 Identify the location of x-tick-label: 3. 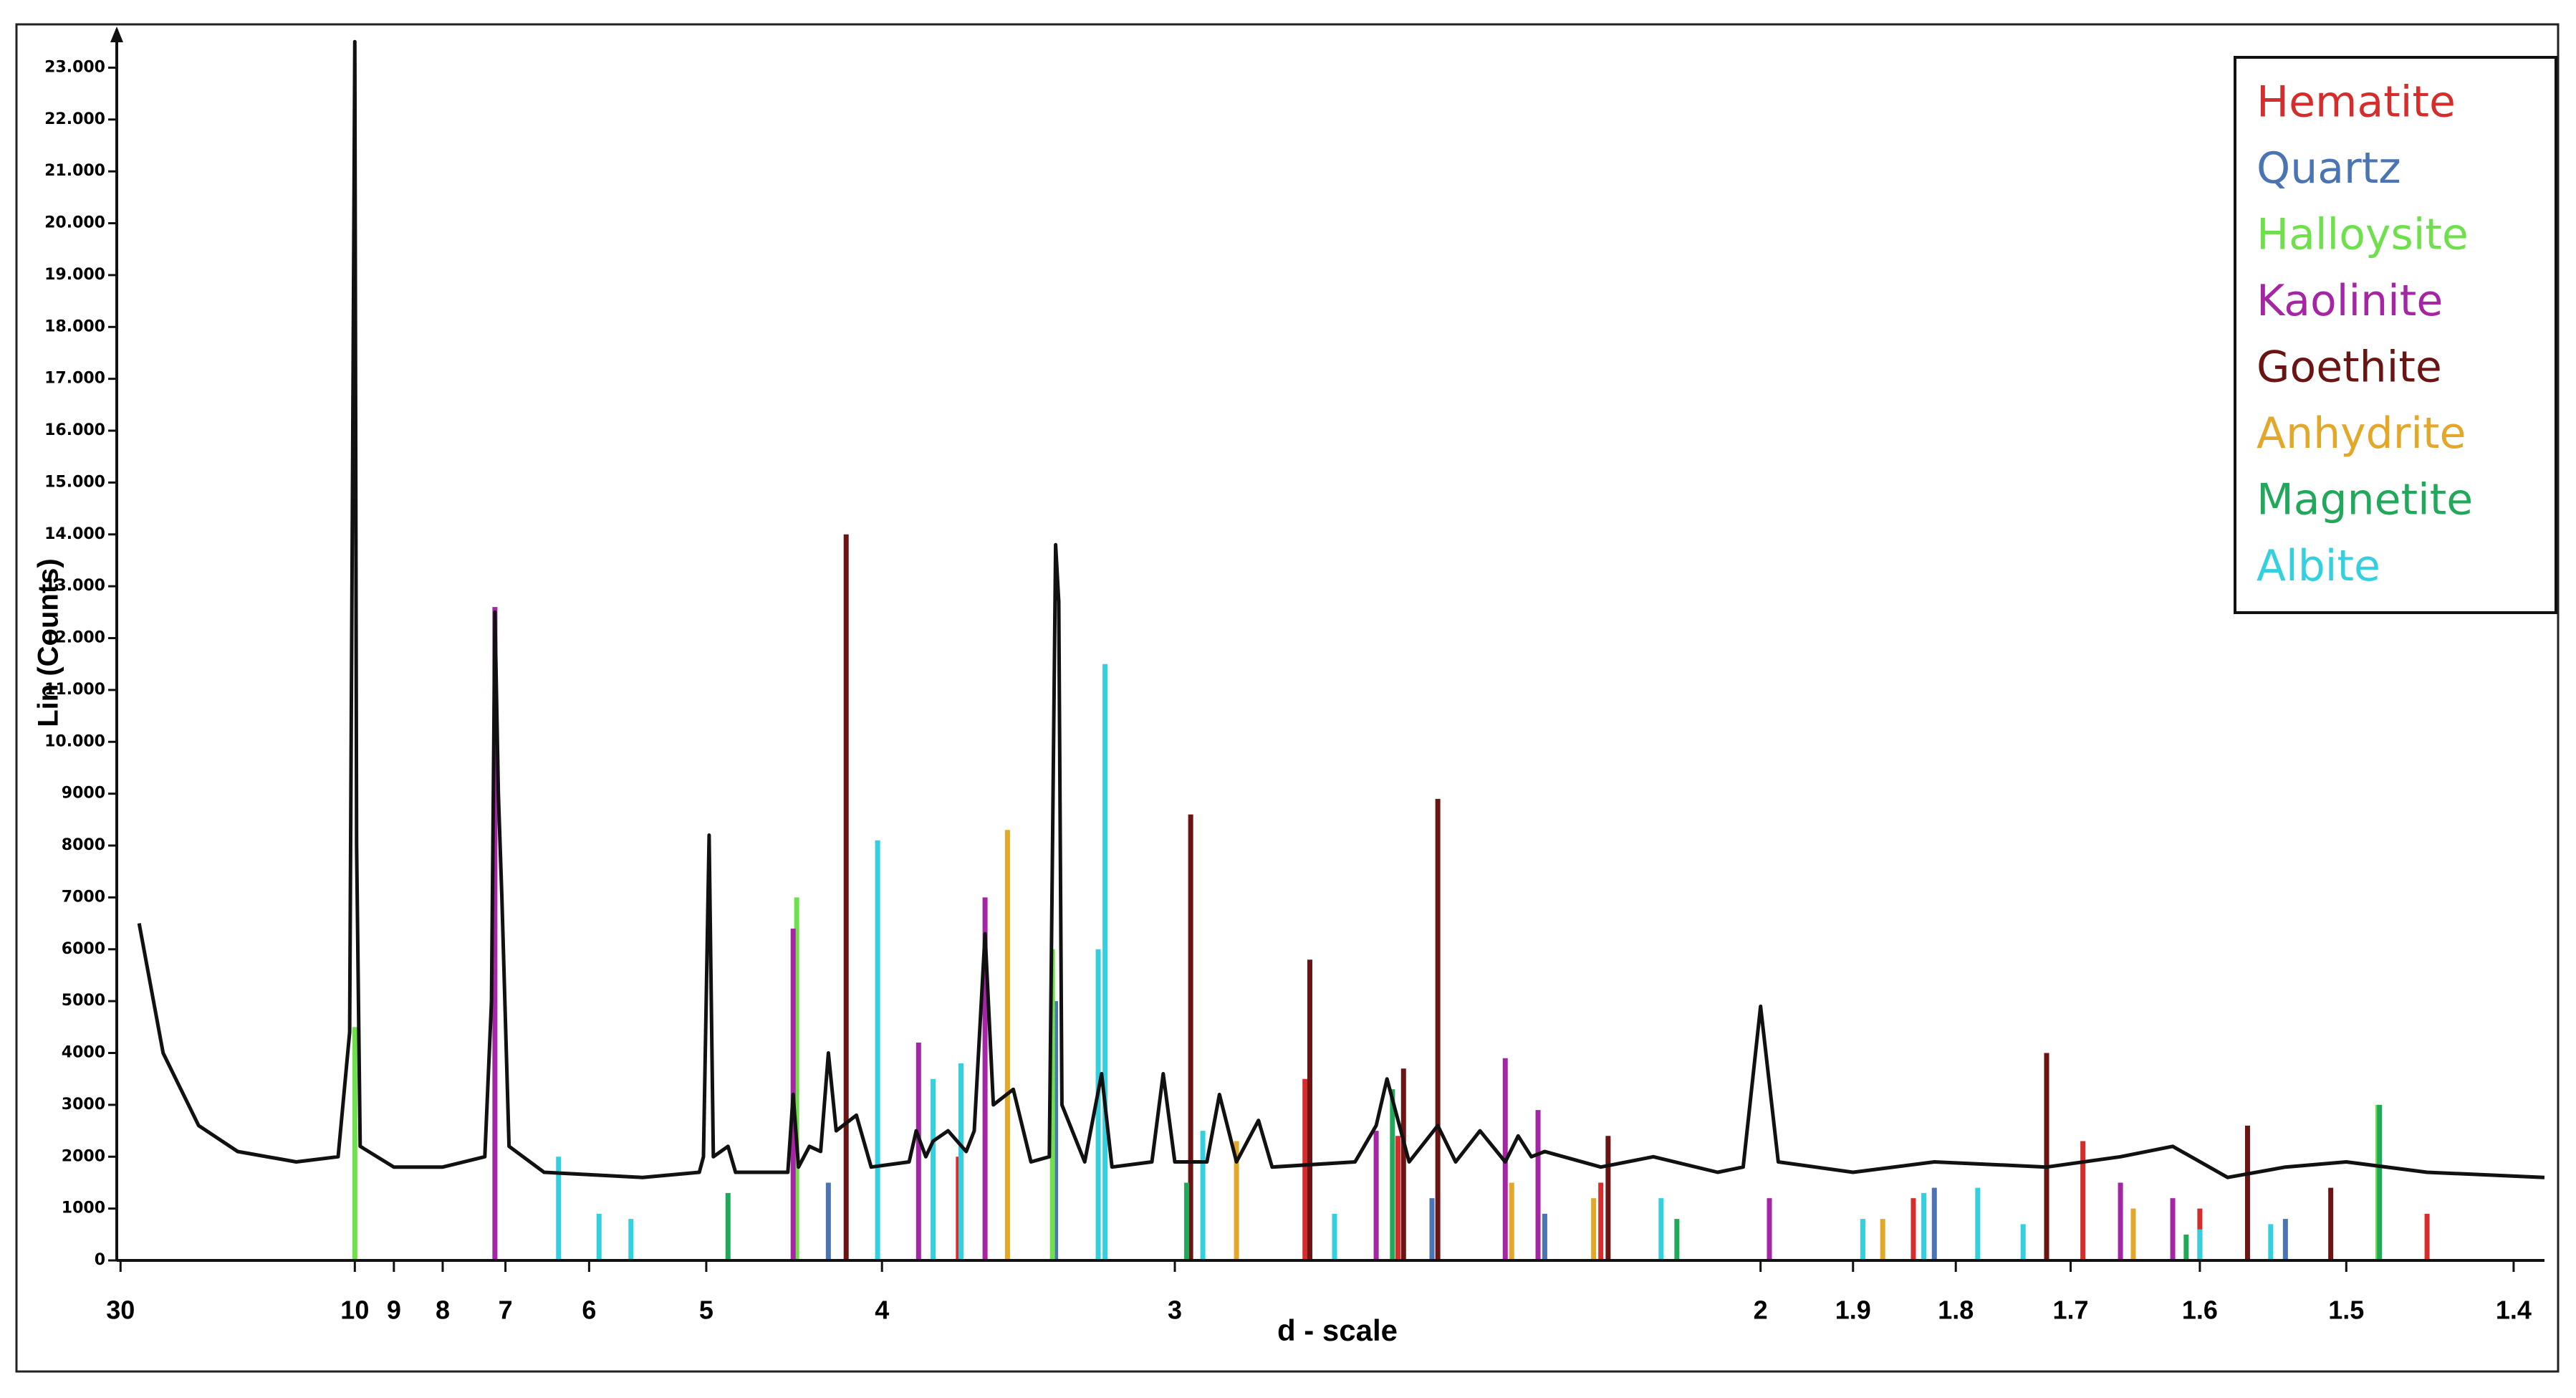
(1175, 1310).